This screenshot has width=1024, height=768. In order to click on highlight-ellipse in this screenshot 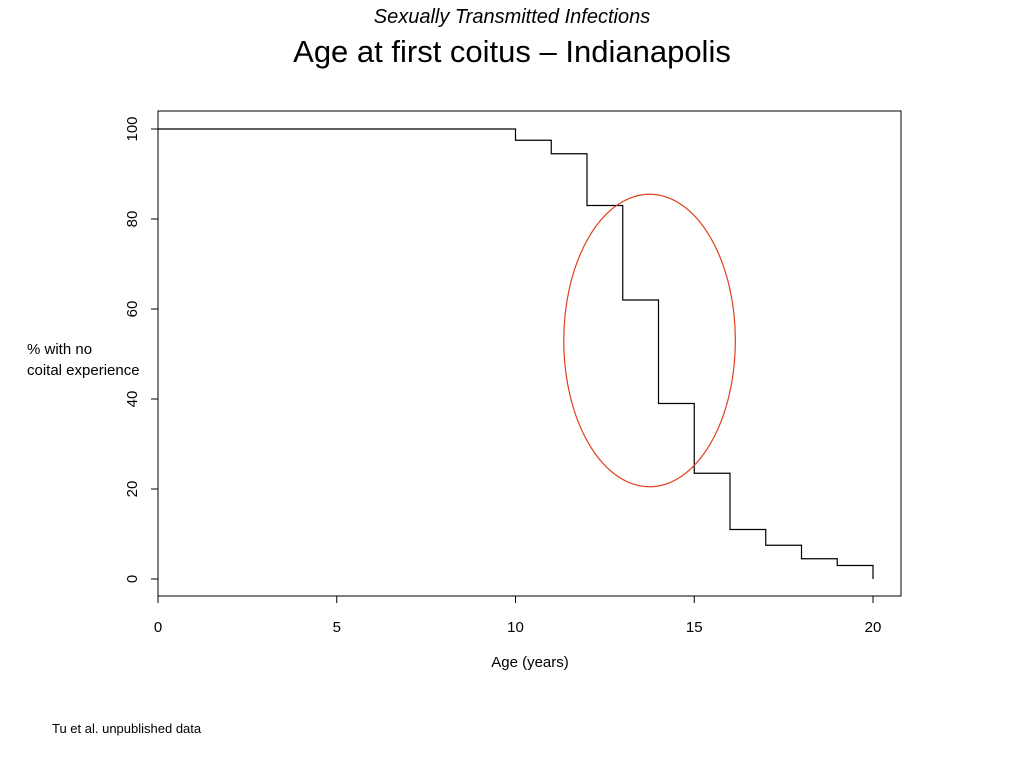, I will do `click(649, 340)`.